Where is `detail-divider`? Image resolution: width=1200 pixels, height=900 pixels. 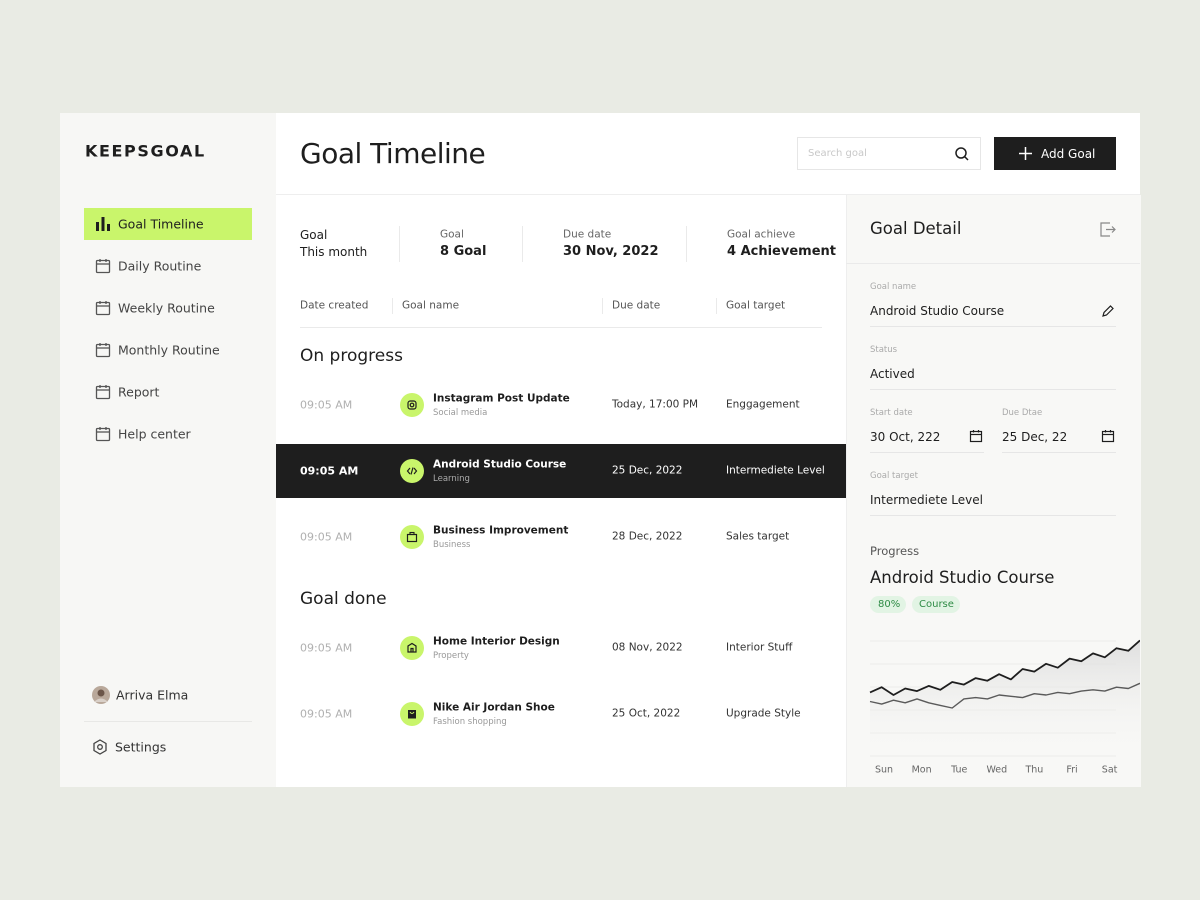
detail-divider is located at coordinates (993, 263).